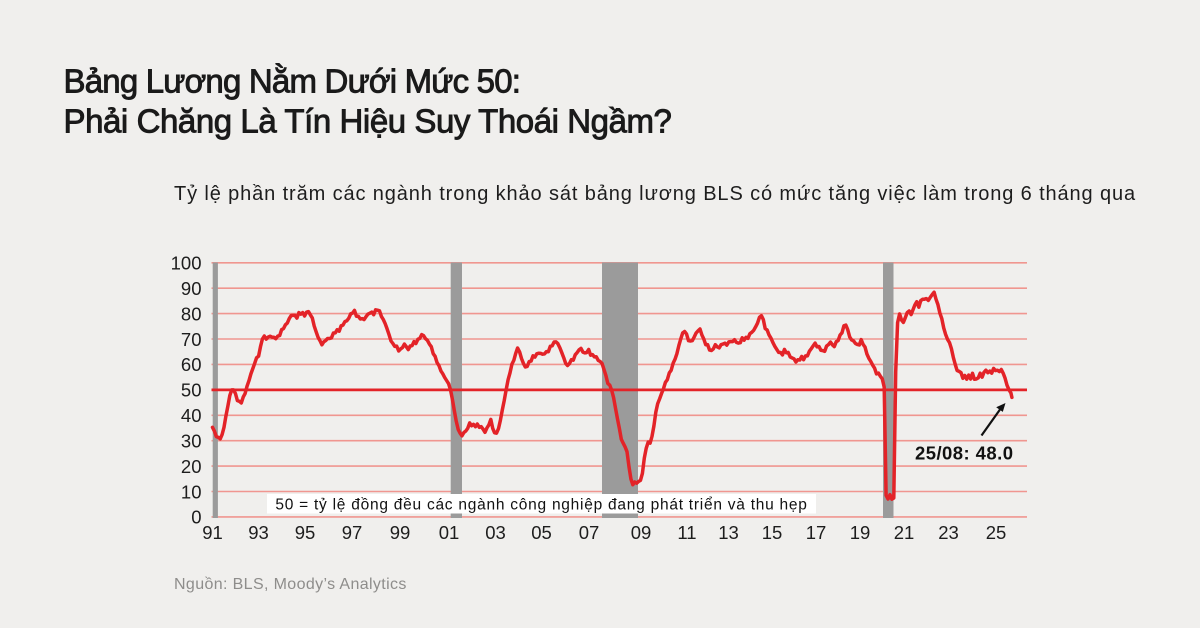 Image resolution: width=1200 pixels, height=628 pixels. What do you see at coordinates (772, 532) in the screenshot?
I see `svg-text: 15` at bounding box center [772, 532].